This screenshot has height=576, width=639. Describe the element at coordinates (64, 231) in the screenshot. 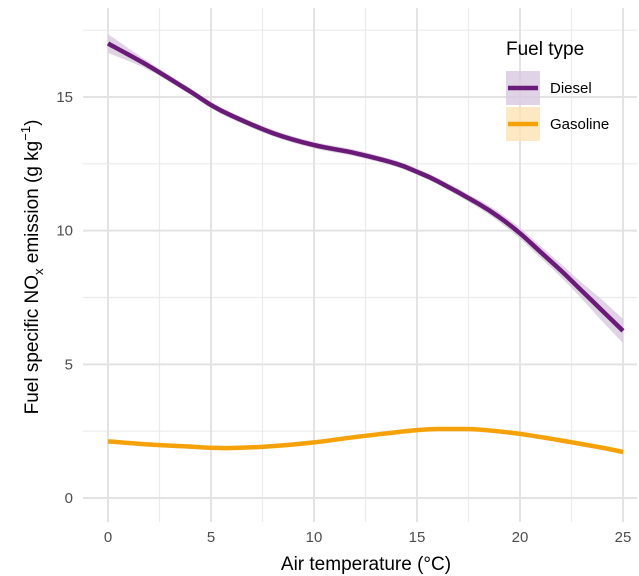

I see `y-tick-label: 10` at that location.